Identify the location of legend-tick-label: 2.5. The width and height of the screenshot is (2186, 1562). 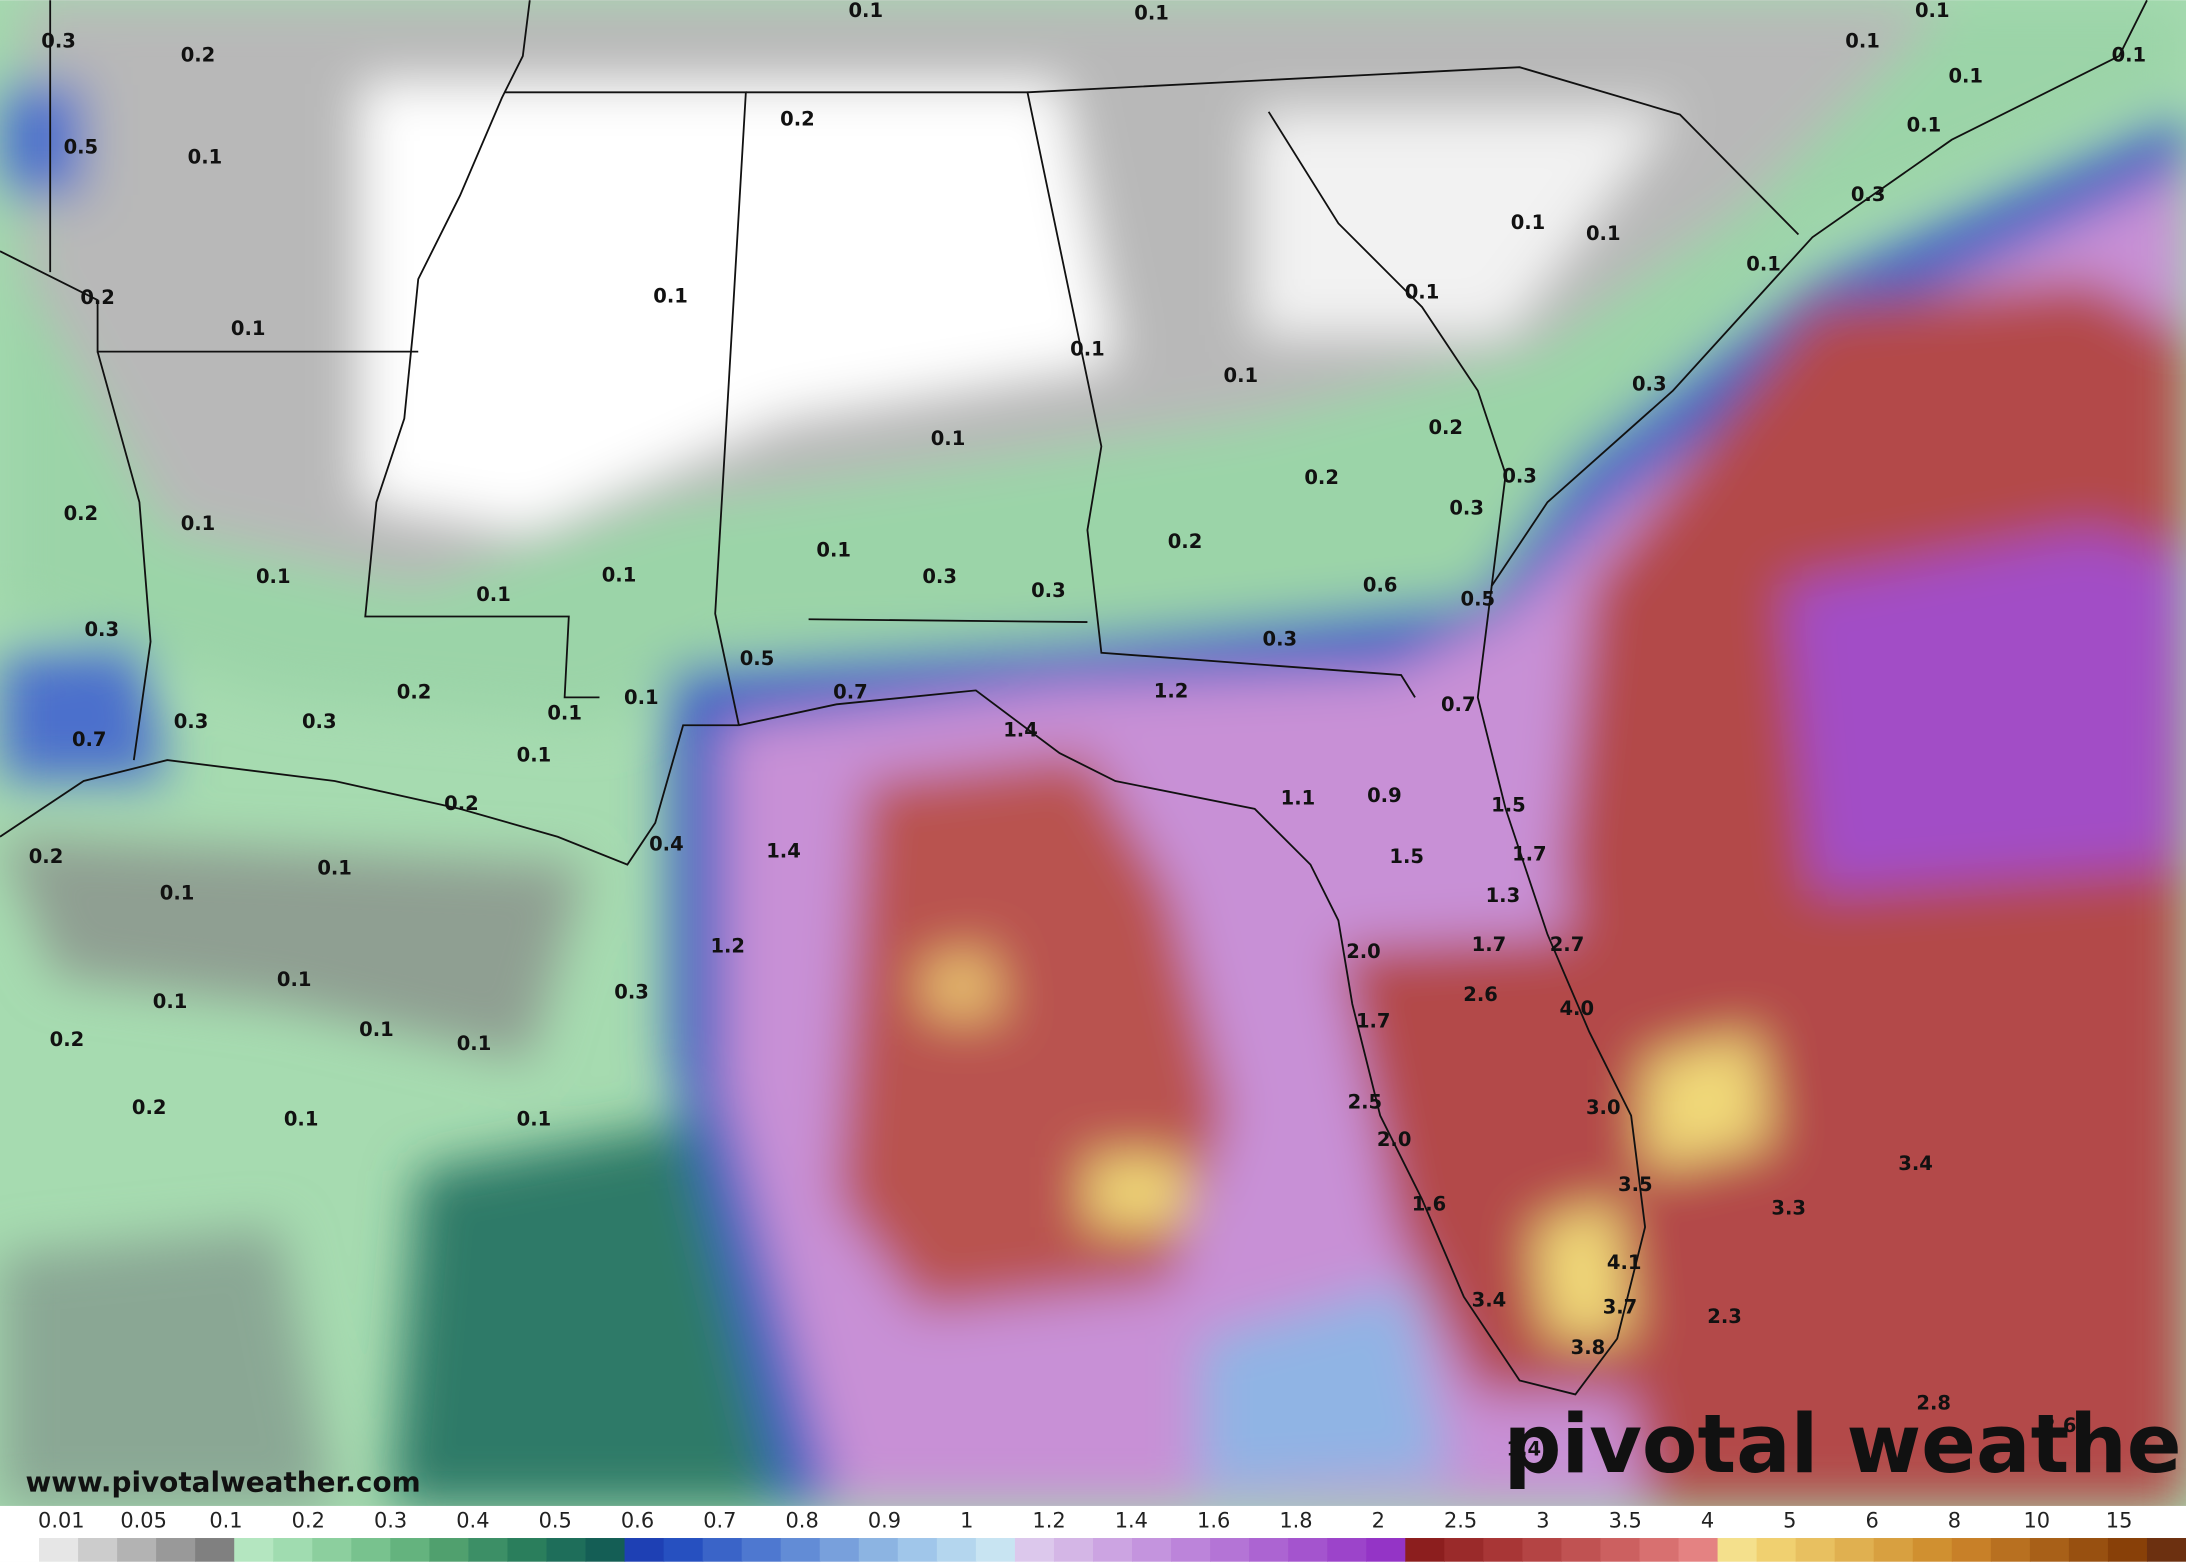
(1460, 1520).